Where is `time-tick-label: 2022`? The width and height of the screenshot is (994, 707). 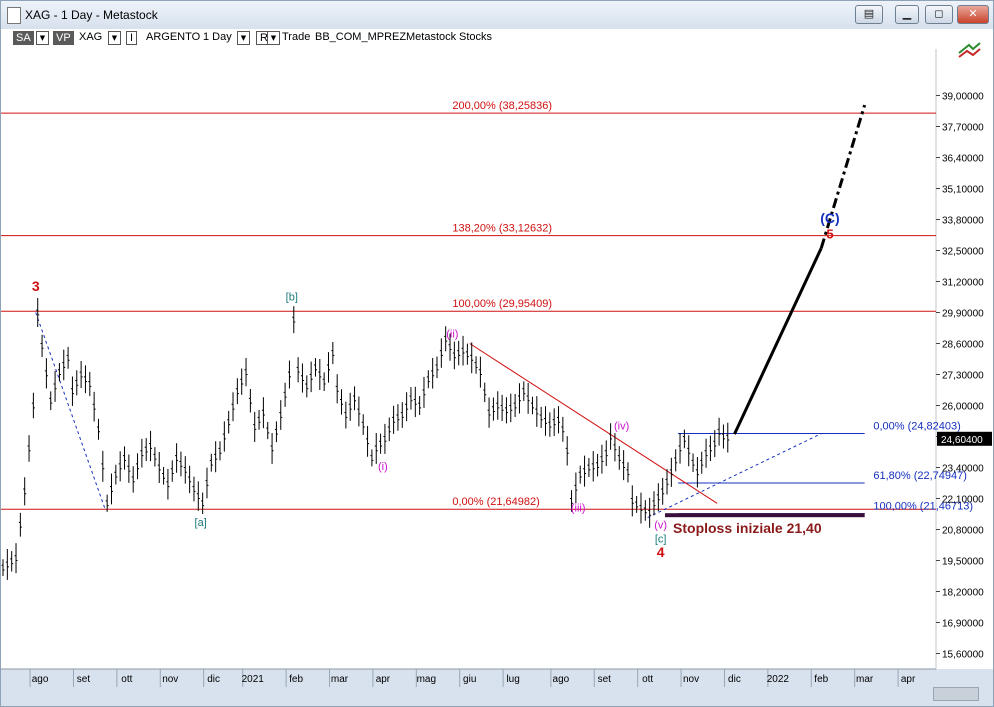 time-tick-label: 2022 is located at coordinates (778, 679).